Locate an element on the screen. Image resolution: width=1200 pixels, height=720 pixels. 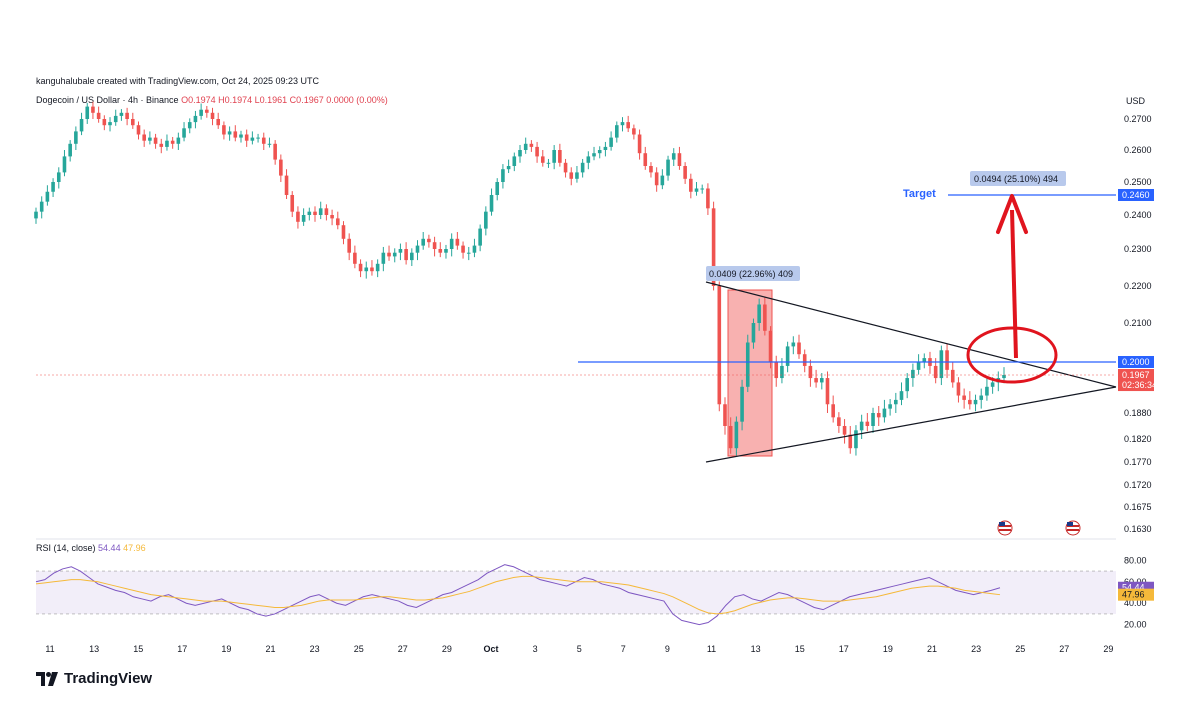
rsi-legend: RSI (14, close) 54.44 47.96 is located at coordinates (91, 548).